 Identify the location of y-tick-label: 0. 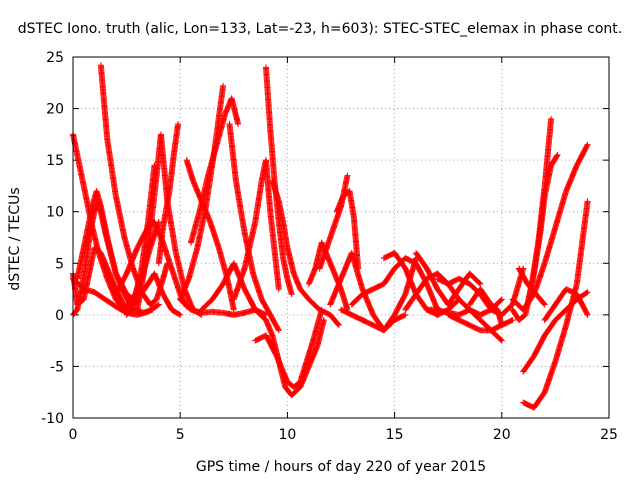
(59, 316).